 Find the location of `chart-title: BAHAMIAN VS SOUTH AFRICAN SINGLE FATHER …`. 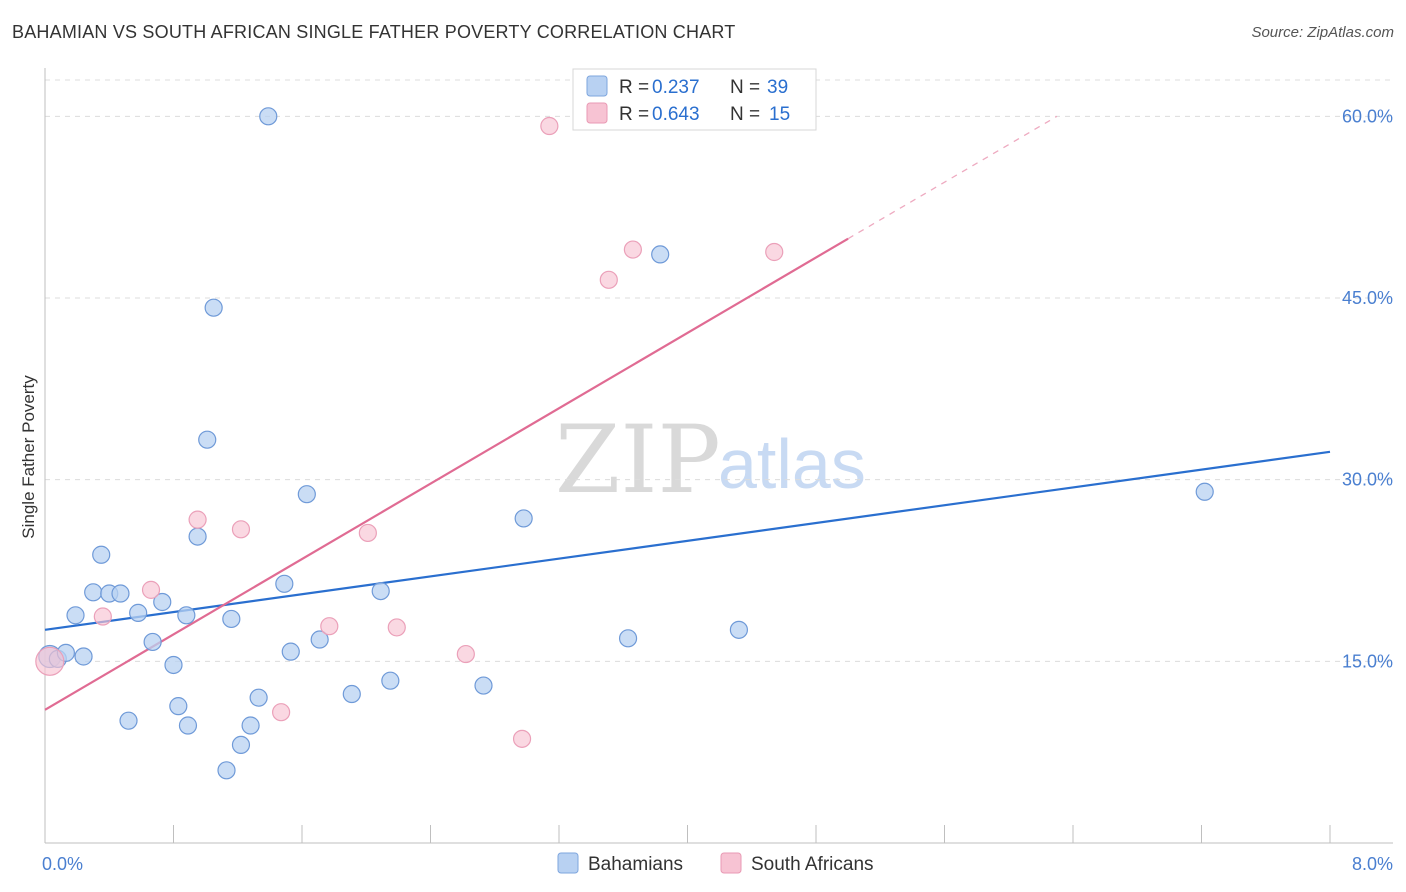

chart-title: BAHAMIAN VS SOUTH AFRICAN SINGLE FATHER … is located at coordinates (374, 32).